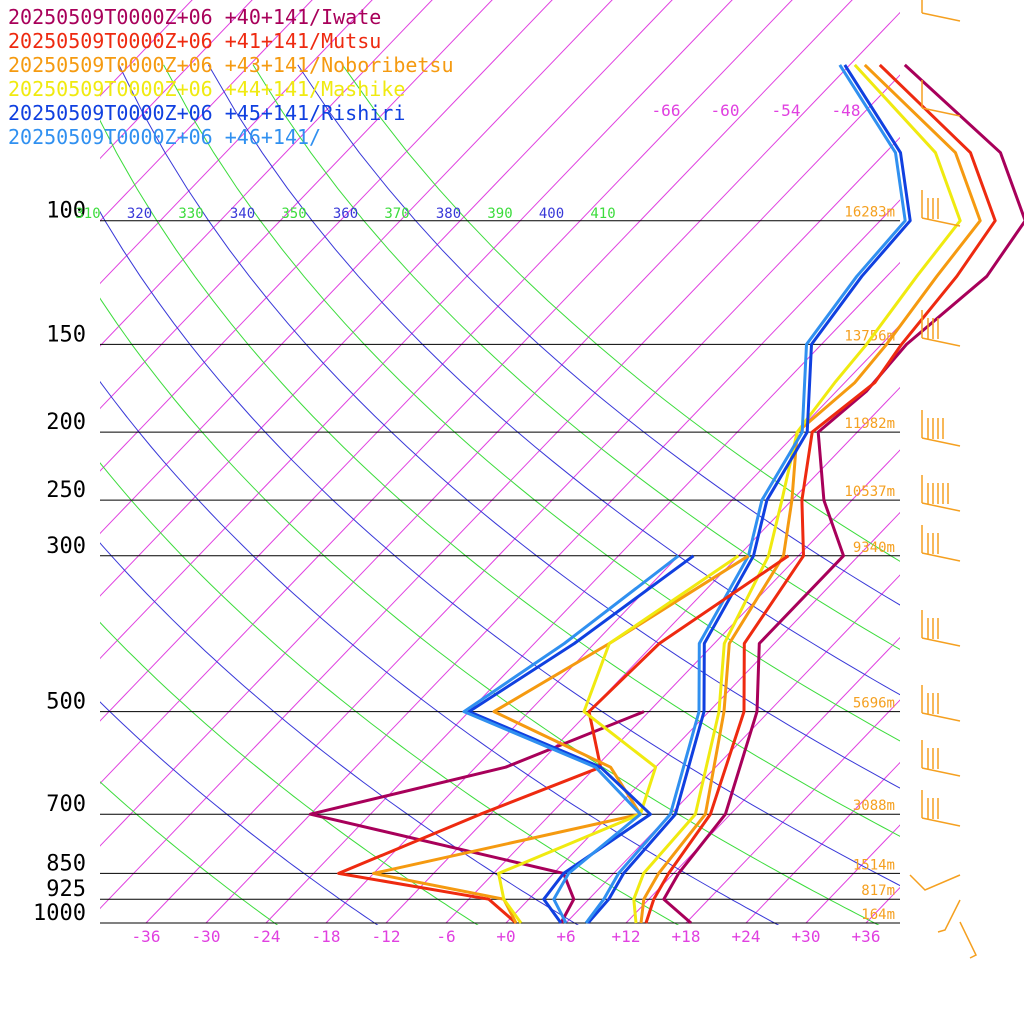 The width and height of the screenshot is (1024, 1024). I want to click on legend-entry: 20250509T0000Z+06 +43+141/Noboribetsu, so click(231, 65).